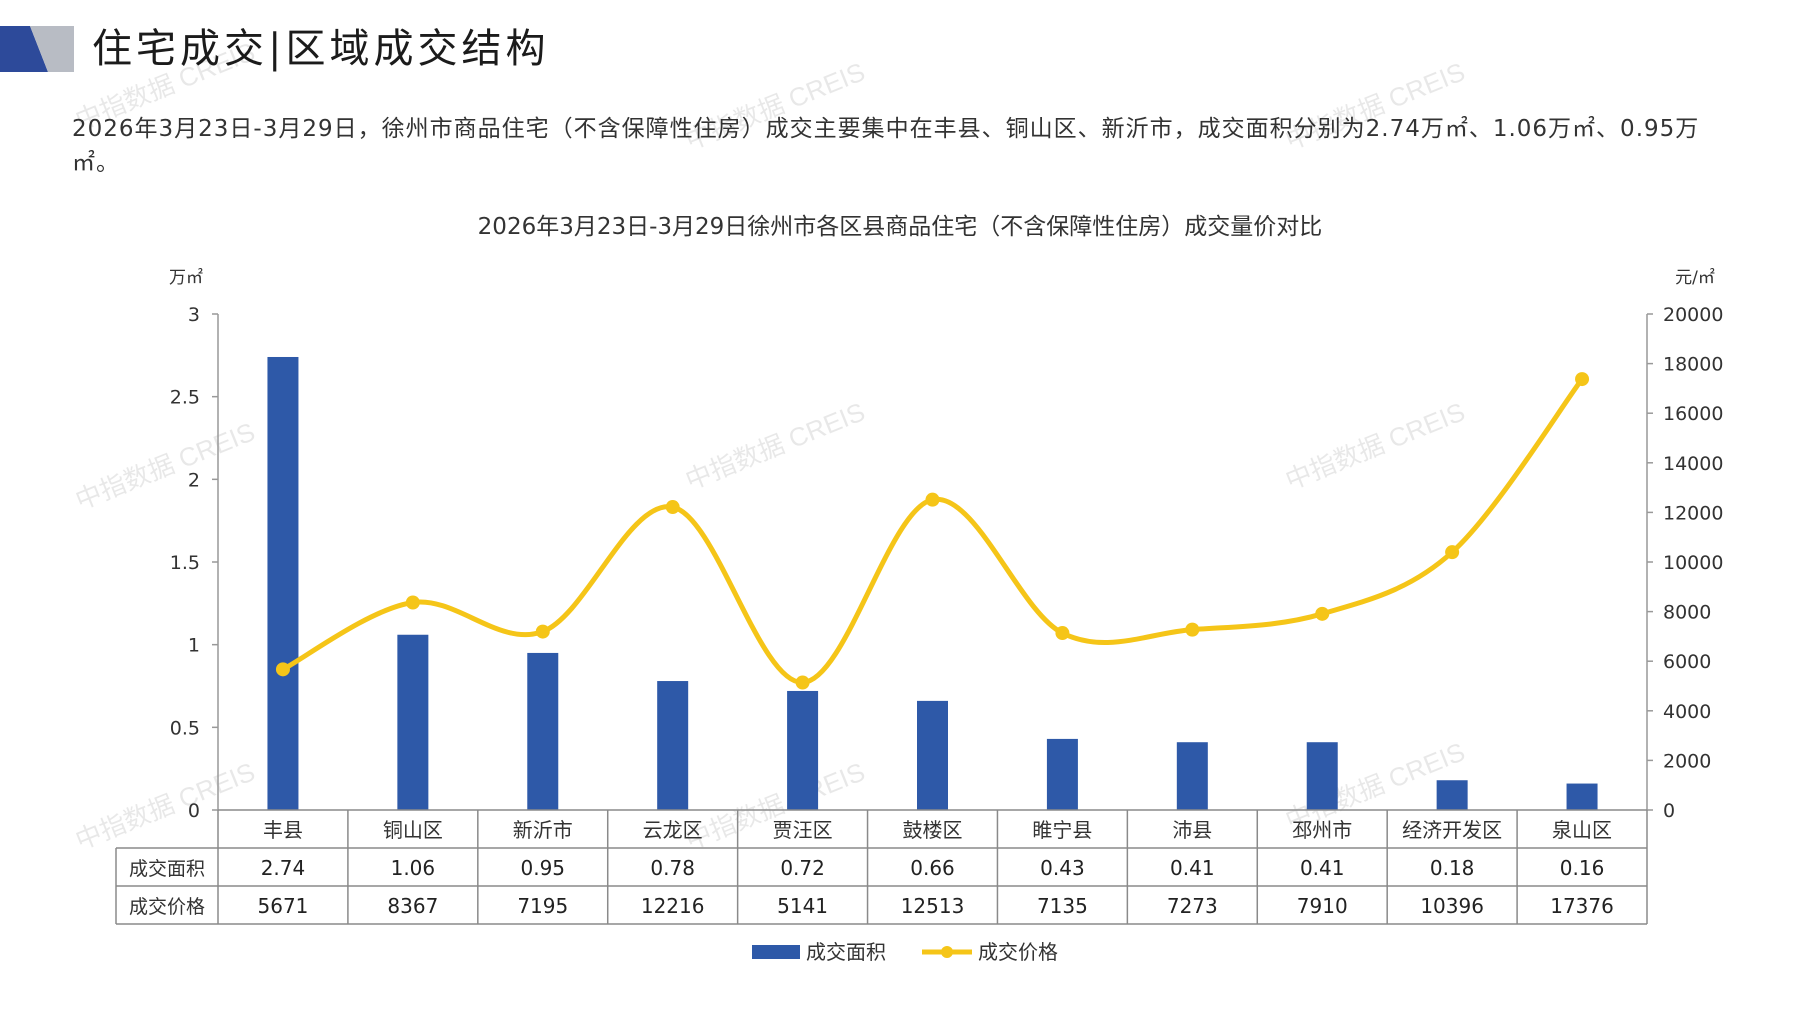  Describe the element at coordinates (194, 480) in the screenshot. I see `left-tick-label: 2` at that location.